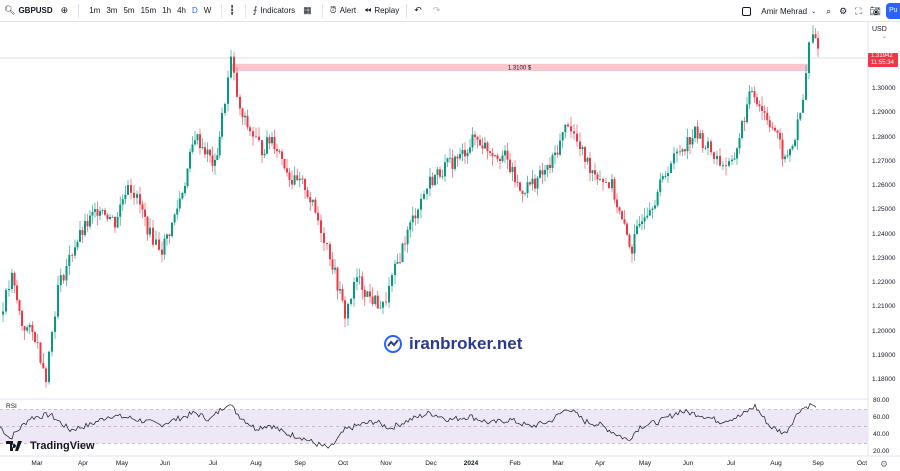 This screenshot has width=900, height=471. What do you see at coordinates (274, 11) in the screenshot?
I see `indicators-button: ⨍ Indicators` at bounding box center [274, 11].